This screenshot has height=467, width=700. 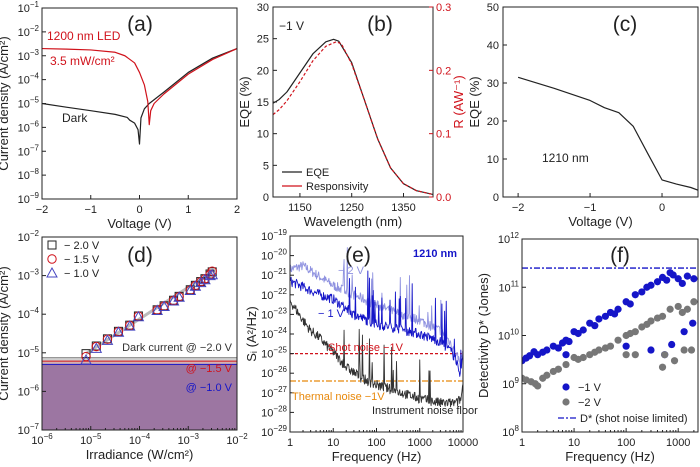 I want to click on annotation: 3.5 mW/cm², so click(x=82, y=61).